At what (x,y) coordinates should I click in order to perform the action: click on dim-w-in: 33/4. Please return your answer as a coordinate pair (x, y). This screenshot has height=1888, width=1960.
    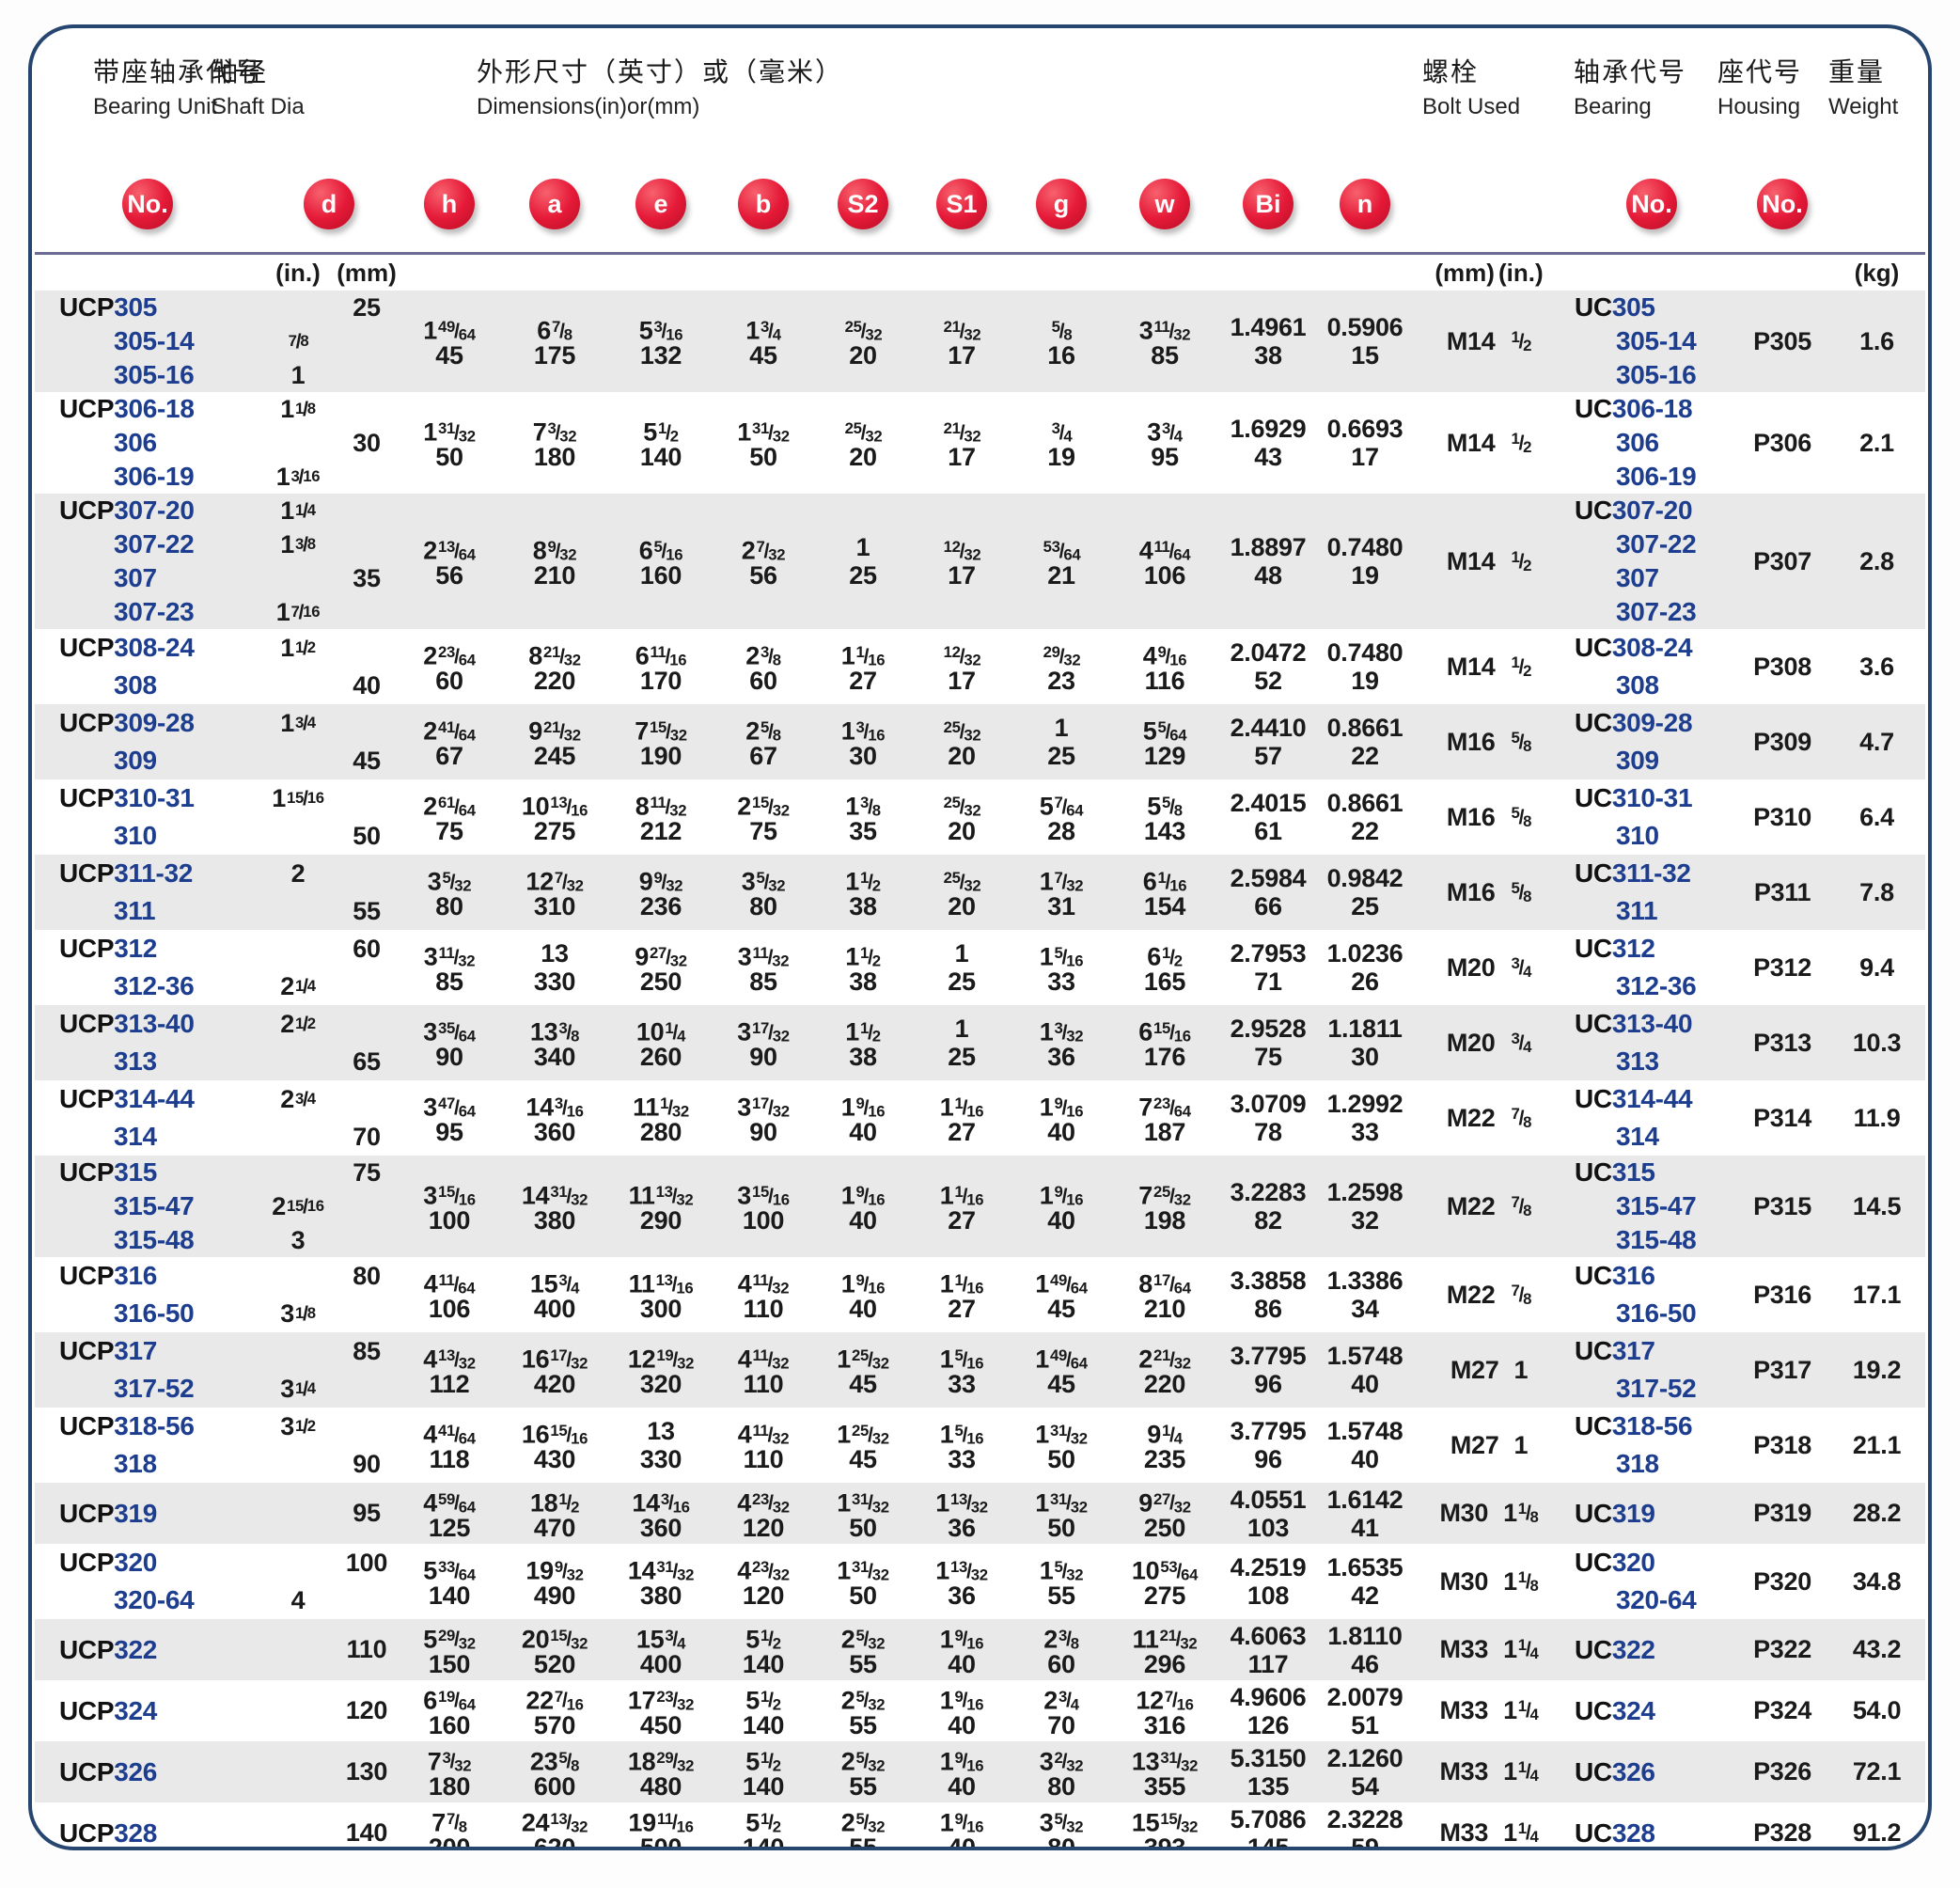
    Looking at the image, I should click on (1165, 432).